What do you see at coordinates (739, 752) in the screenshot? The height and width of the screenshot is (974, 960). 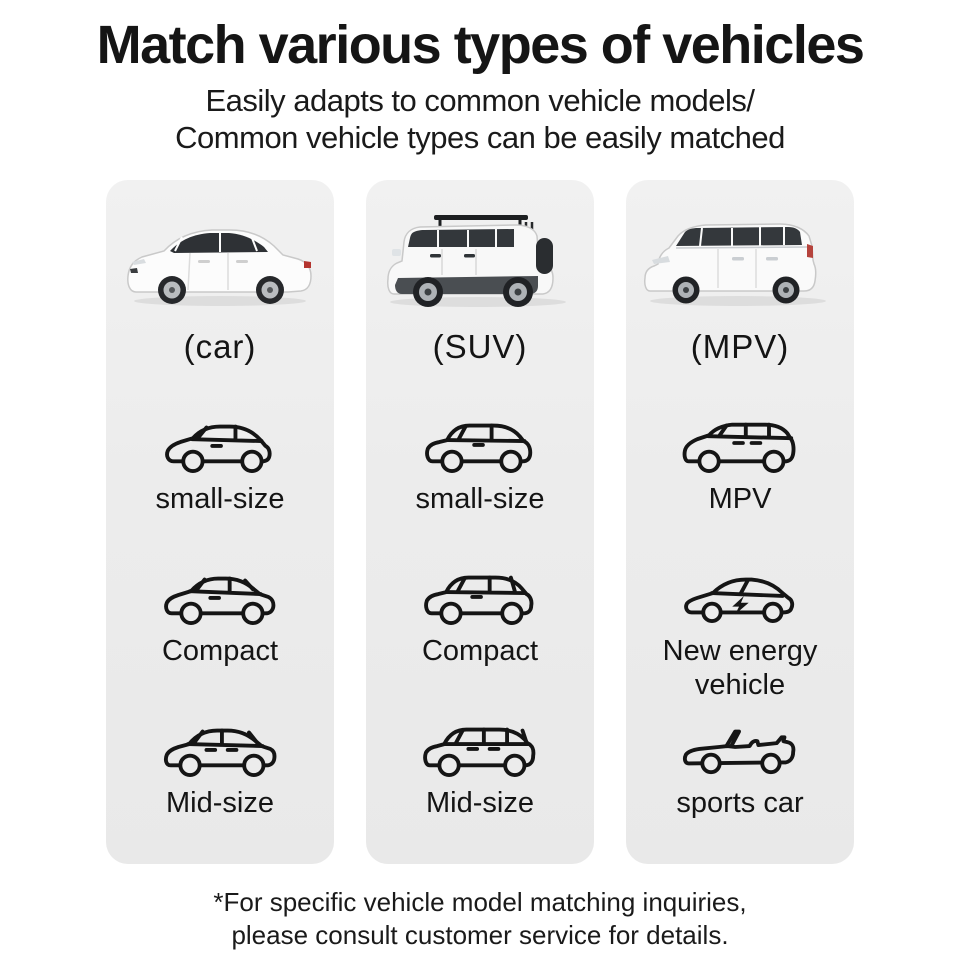 I see `sports-car-icon` at bounding box center [739, 752].